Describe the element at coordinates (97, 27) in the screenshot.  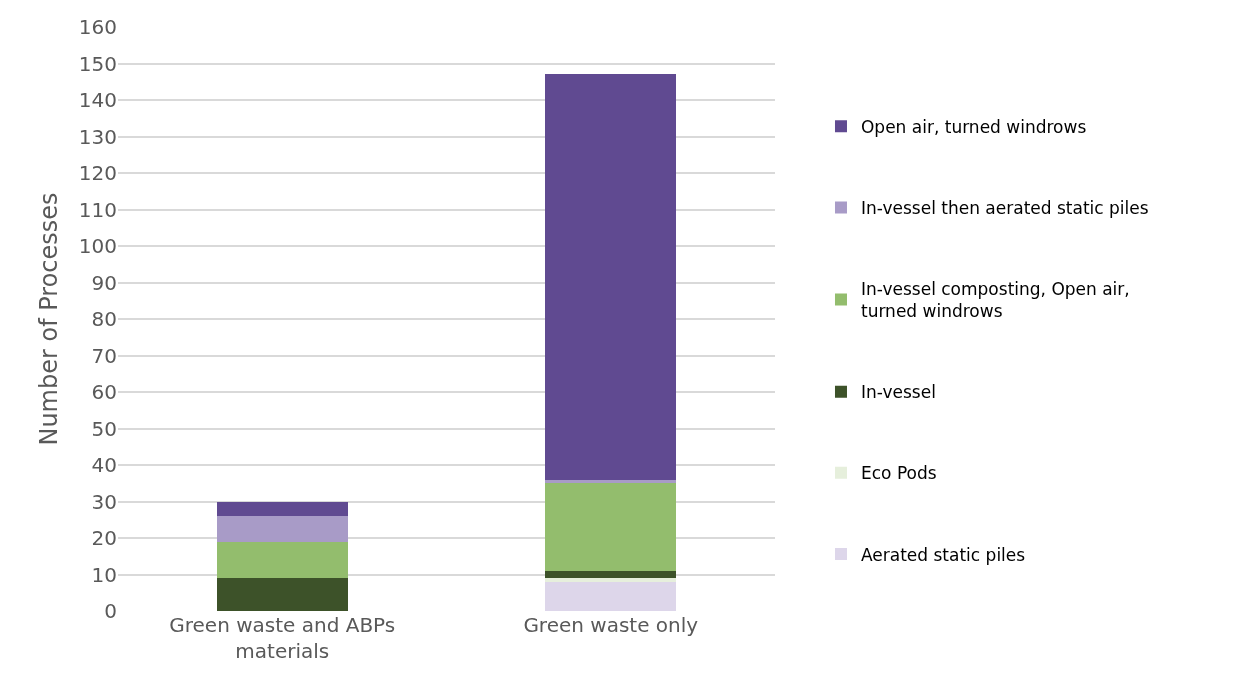
I see `y-tick-label: 160` at that location.